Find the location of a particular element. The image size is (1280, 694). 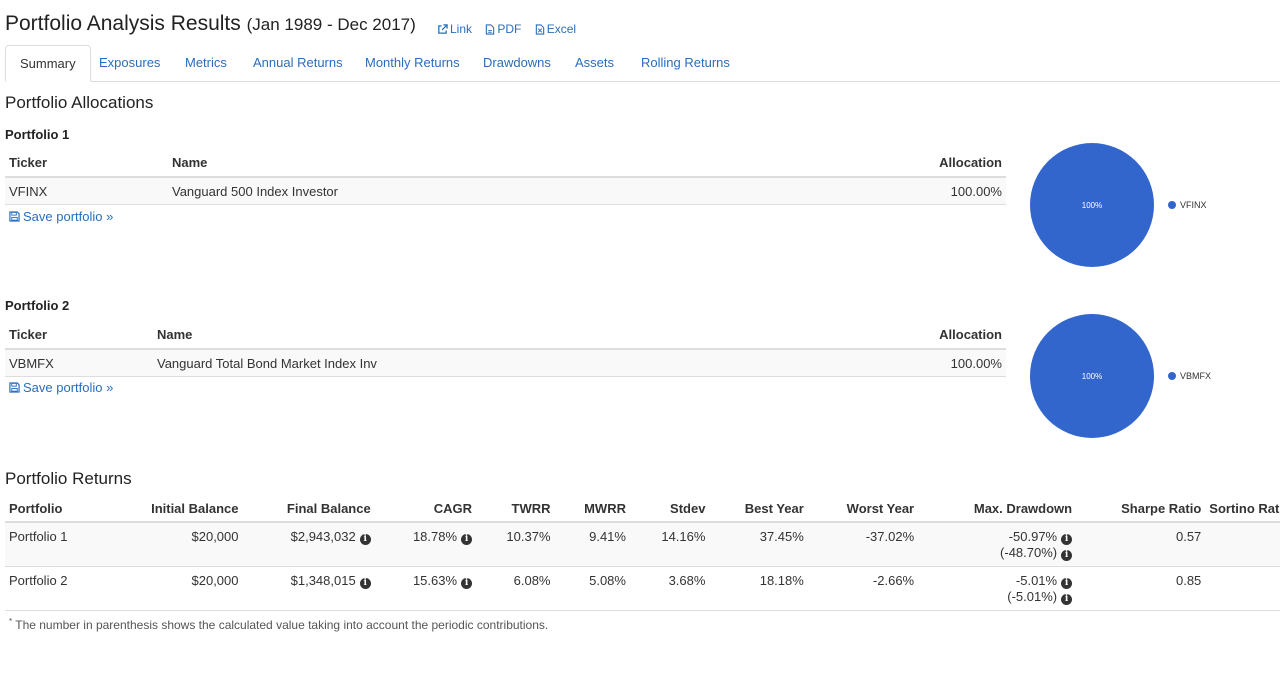

sharpe-ratio-cell: 0.57 is located at coordinates (1141, 544).